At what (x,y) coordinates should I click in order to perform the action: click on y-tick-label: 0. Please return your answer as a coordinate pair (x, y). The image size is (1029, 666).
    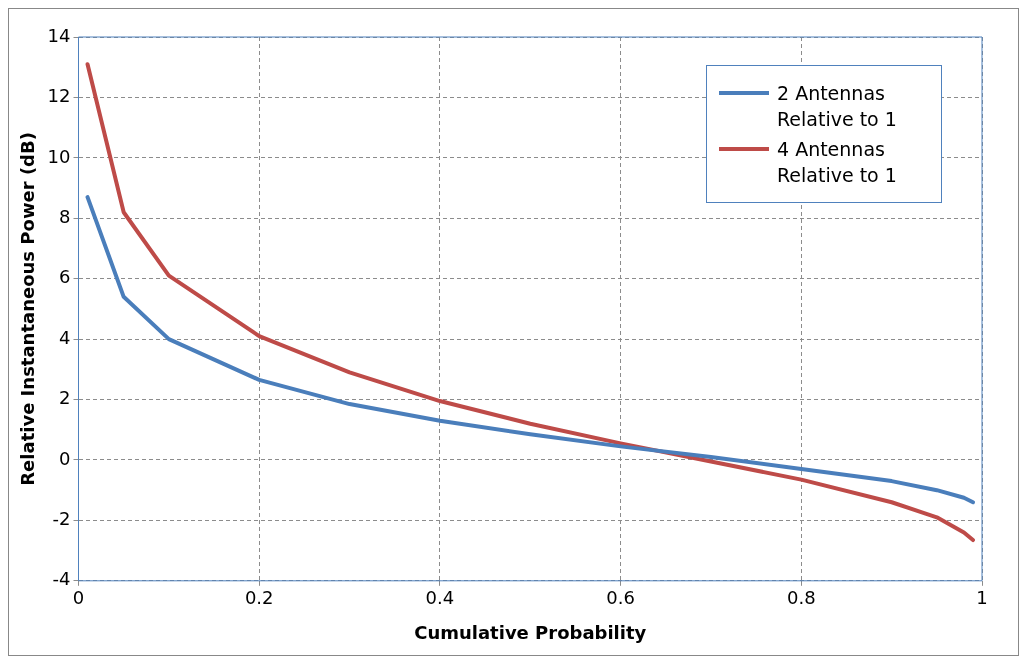
    Looking at the image, I should click on (65, 458).